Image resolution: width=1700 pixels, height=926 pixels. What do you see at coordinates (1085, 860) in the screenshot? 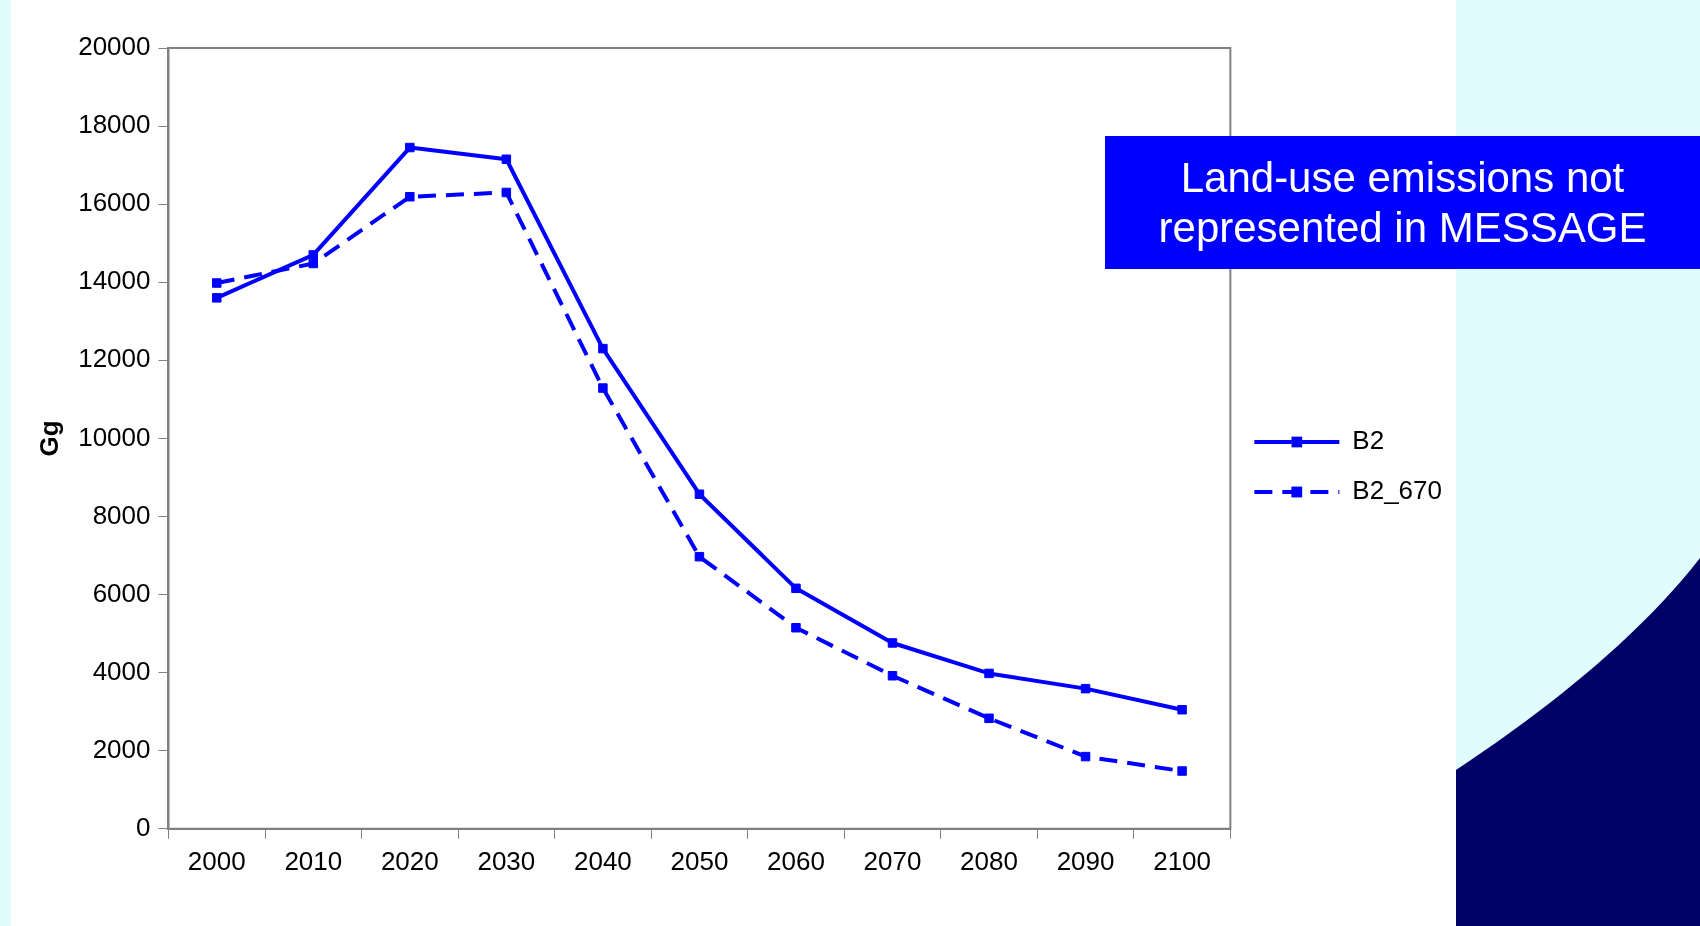
I see `x-tick-label: 2090` at bounding box center [1085, 860].